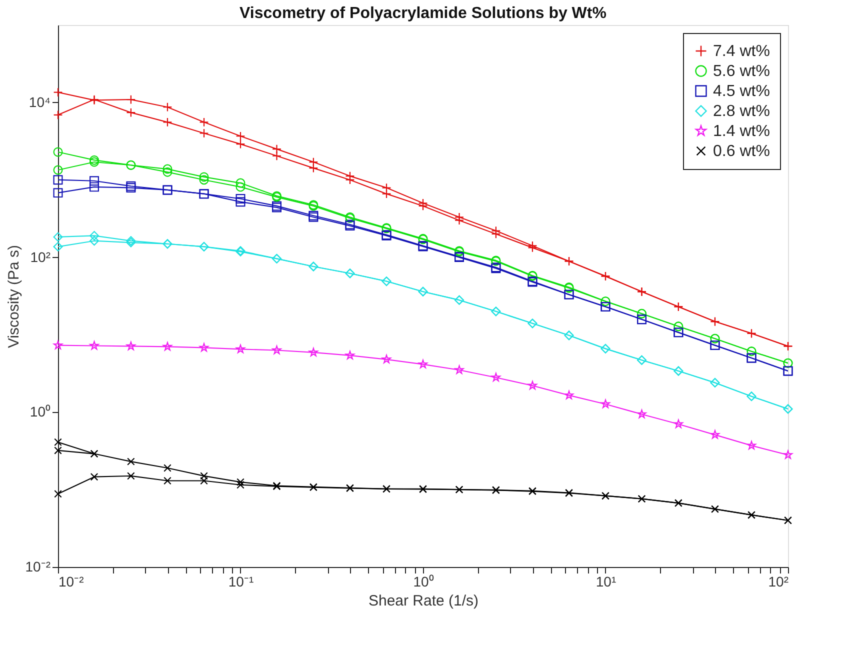 This screenshot has width=843, height=653. Describe the element at coordinates (13, 296) in the screenshot. I see `y-axis-title: Viscosity (Pa s)` at that location.